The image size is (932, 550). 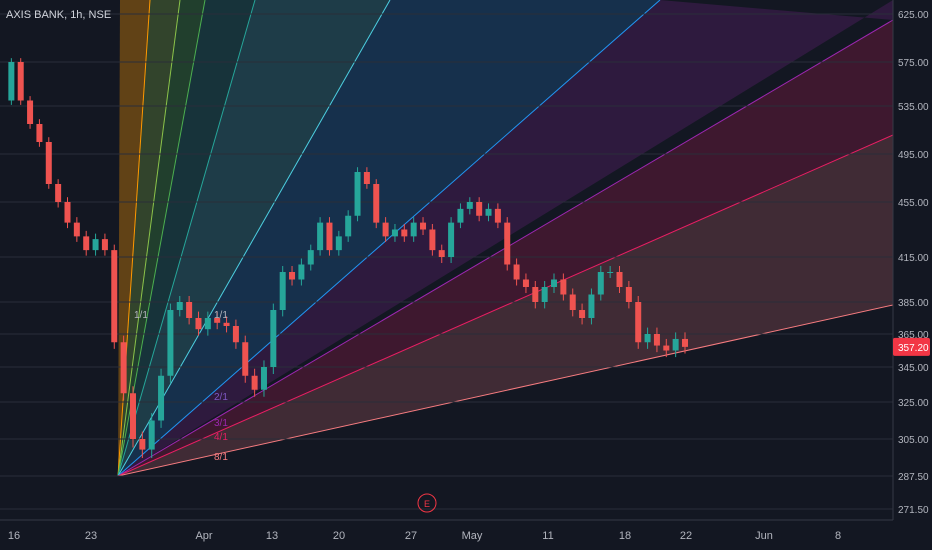 I want to click on price-axis-bg, so click(x=912, y=275).